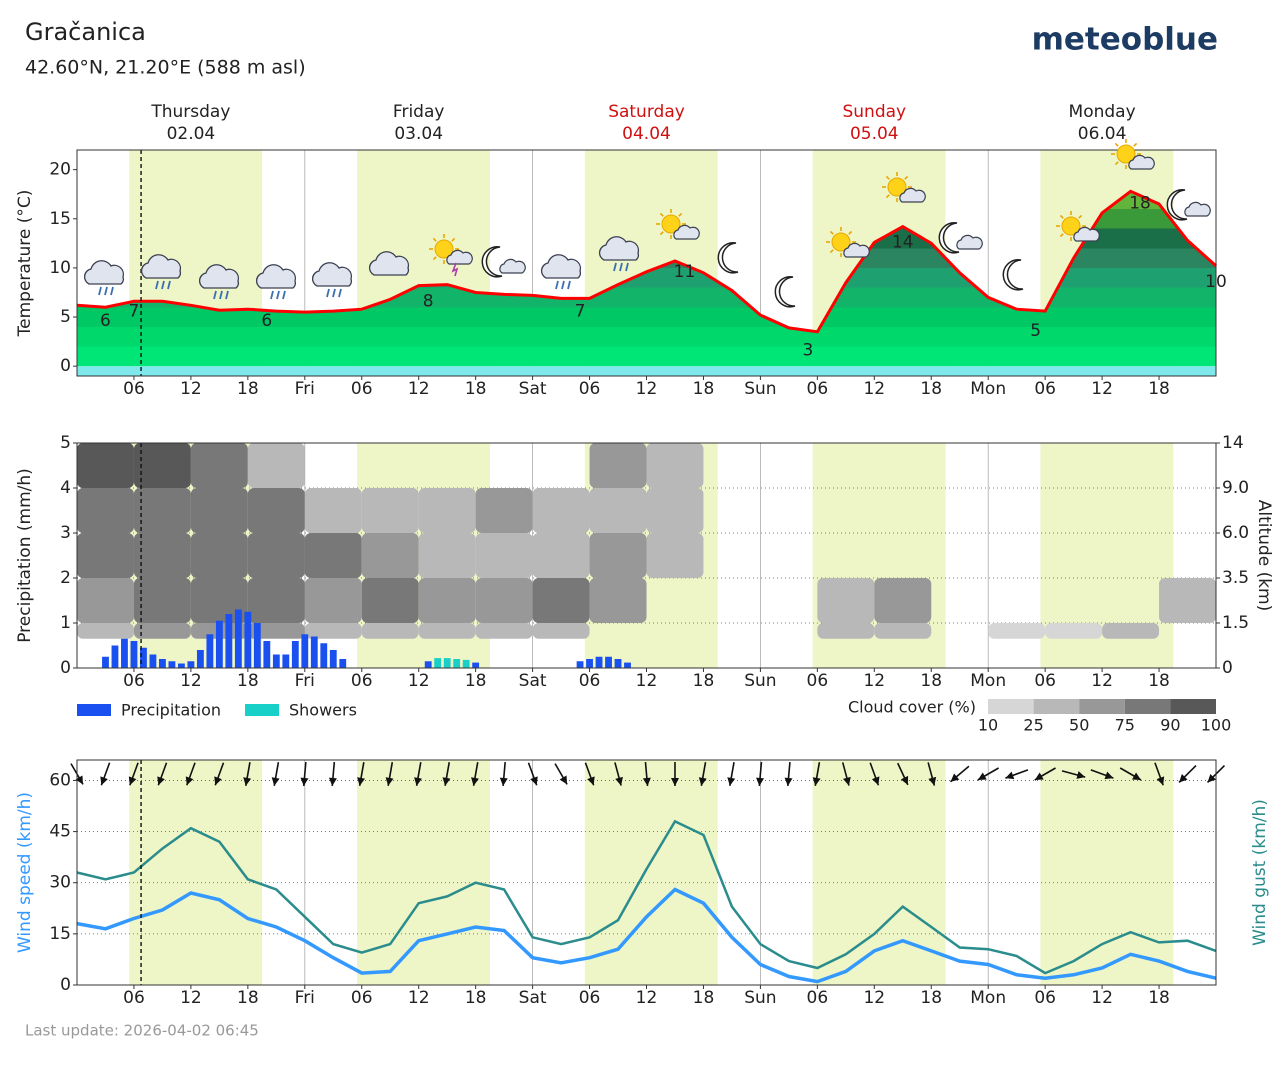 The height and width of the screenshot is (1070, 1280). What do you see at coordinates (1125, 40) in the screenshot?
I see `logo: meteoblue` at bounding box center [1125, 40].